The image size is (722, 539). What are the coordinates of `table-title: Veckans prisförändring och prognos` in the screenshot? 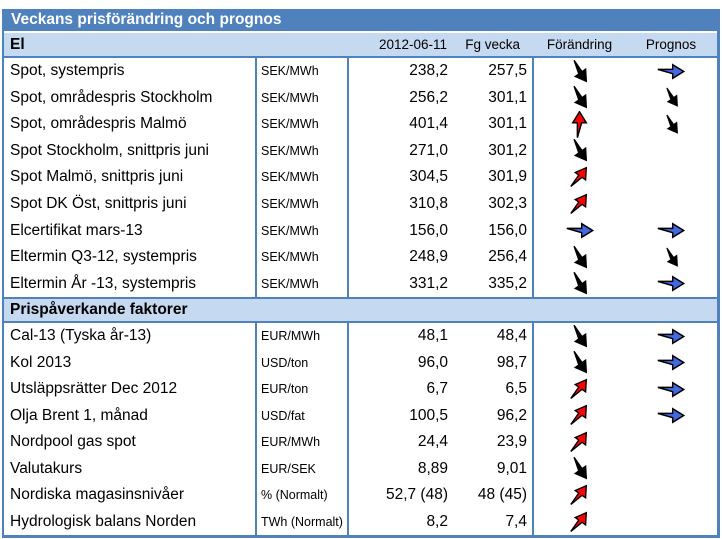 It's located at (360, 21).